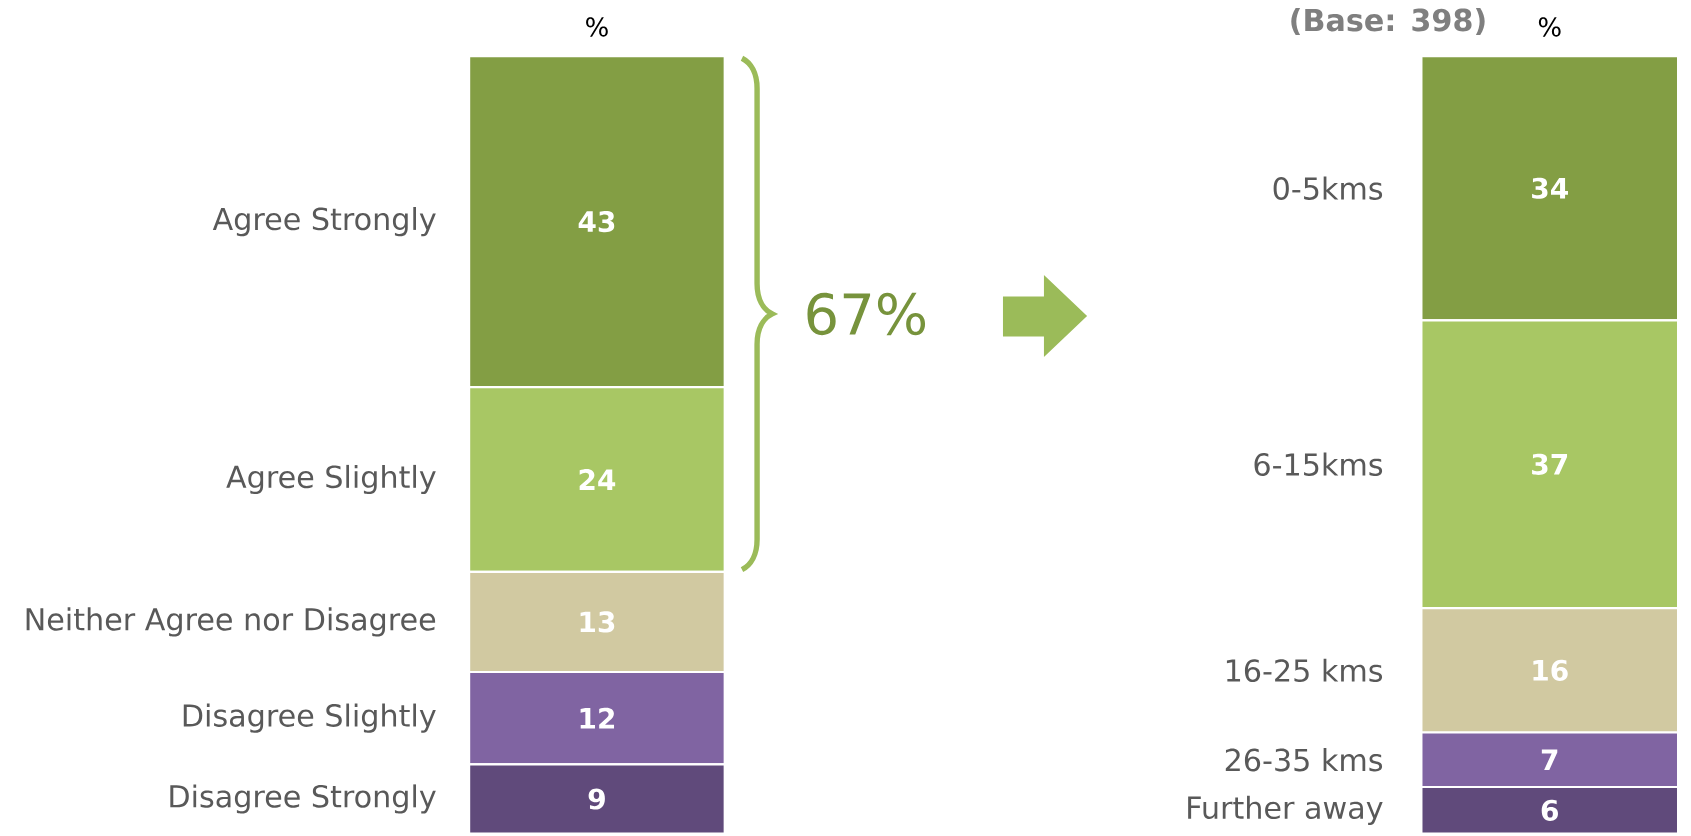 This screenshot has width=1691, height=836. What do you see at coordinates (1550, 670) in the screenshot?
I see `data-label: 16` at bounding box center [1550, 670].